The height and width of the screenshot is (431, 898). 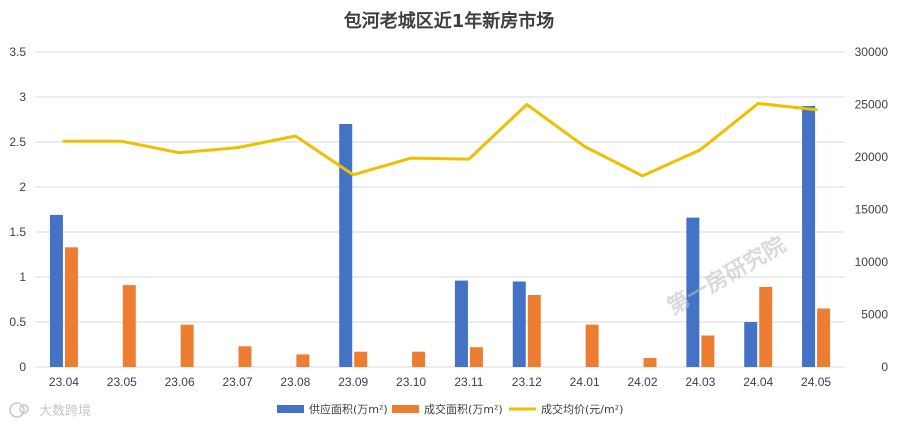 I want to click on logo-icon, so click(x=19, y=410).